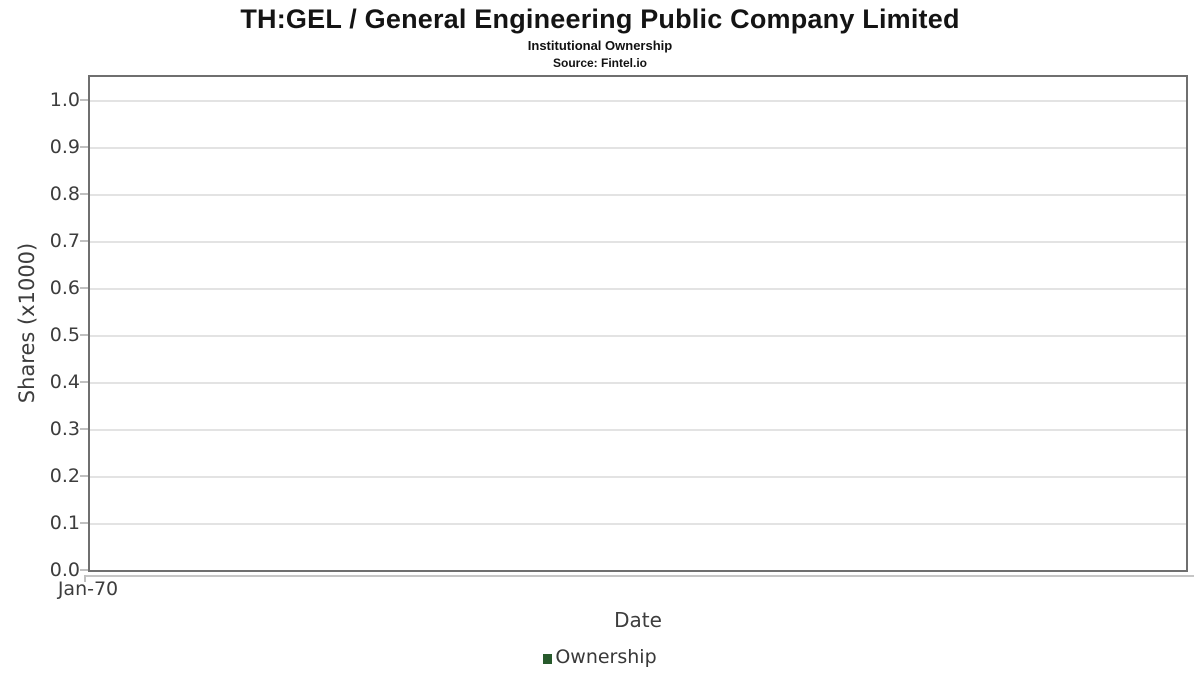  Describe the element at coordinates (84, 288) in the screenshot. I see `y-tick-mark-0.6` at that location.